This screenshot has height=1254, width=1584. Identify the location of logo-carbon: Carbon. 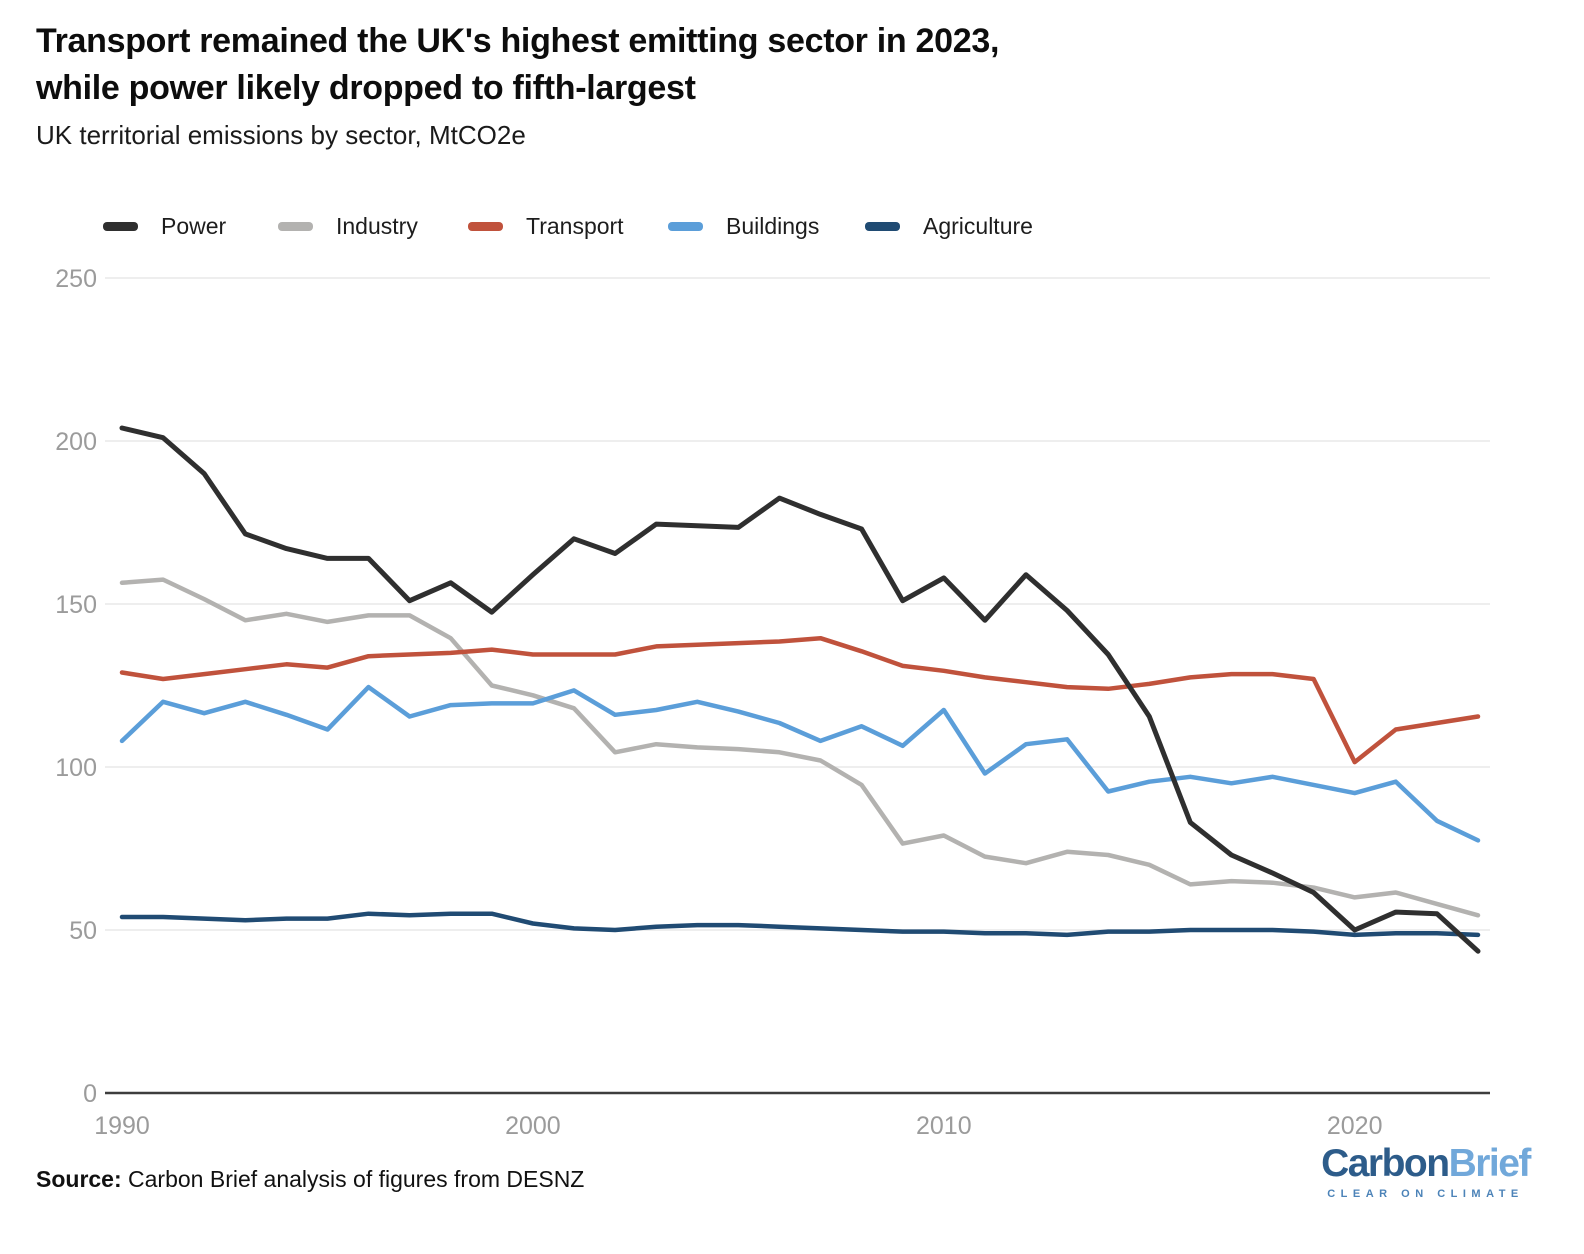
(1385, 1163).